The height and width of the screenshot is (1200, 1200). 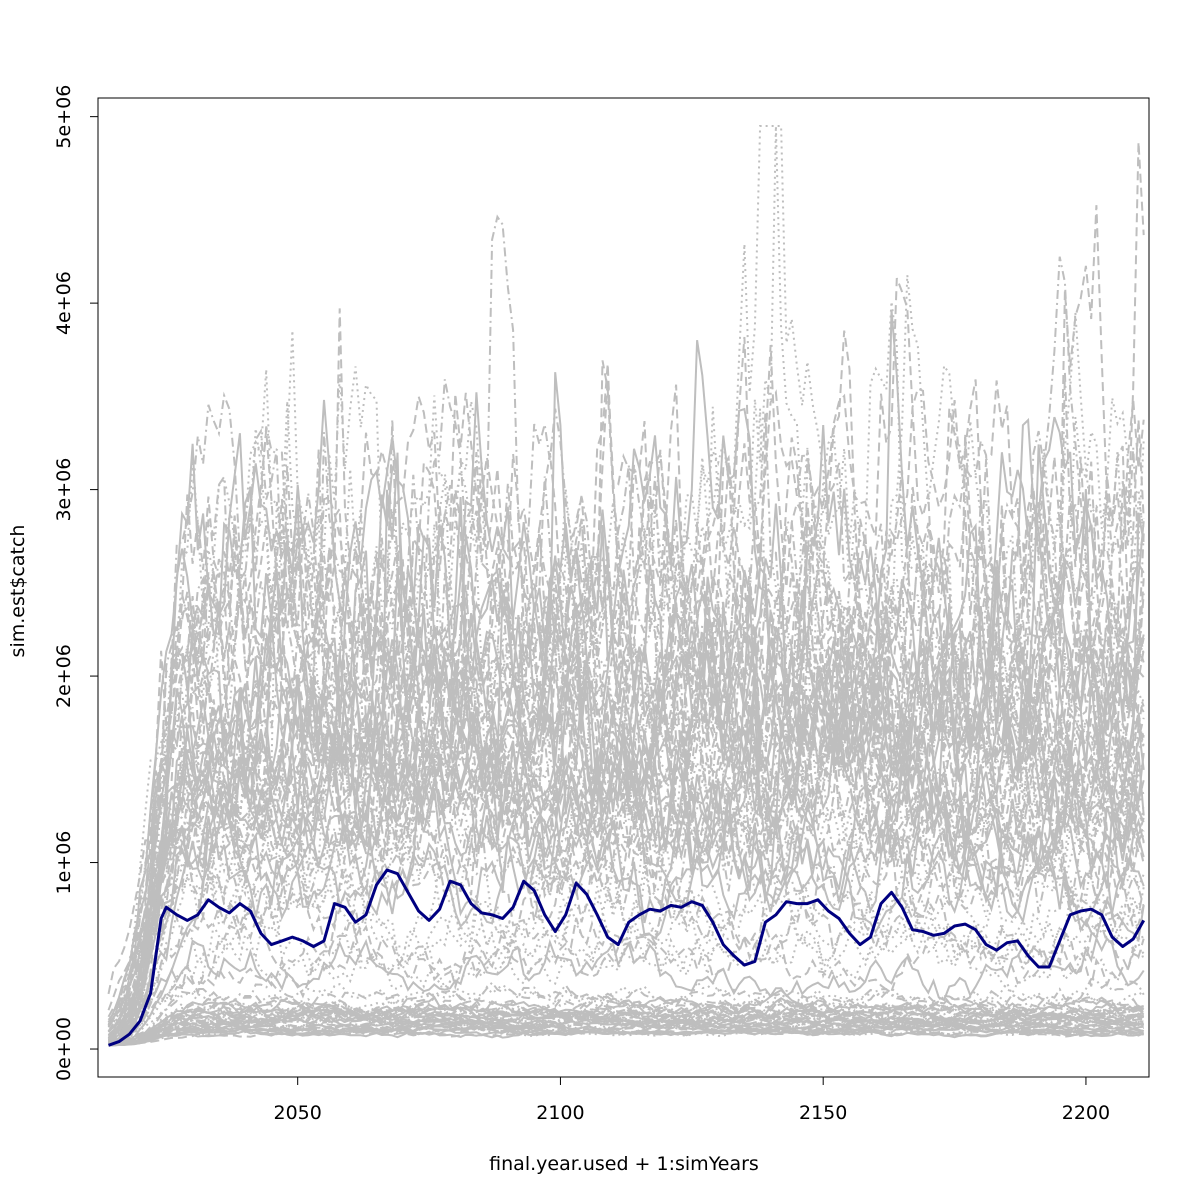 What do you see at coordinates (298, 1113) in the screenshot?
I see `x-tick-label: 2050` at bounding box center [298, 1113].